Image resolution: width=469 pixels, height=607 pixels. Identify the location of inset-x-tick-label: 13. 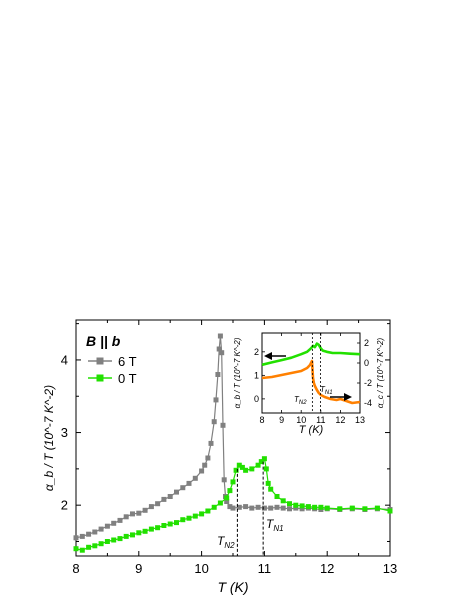
(360, 420).